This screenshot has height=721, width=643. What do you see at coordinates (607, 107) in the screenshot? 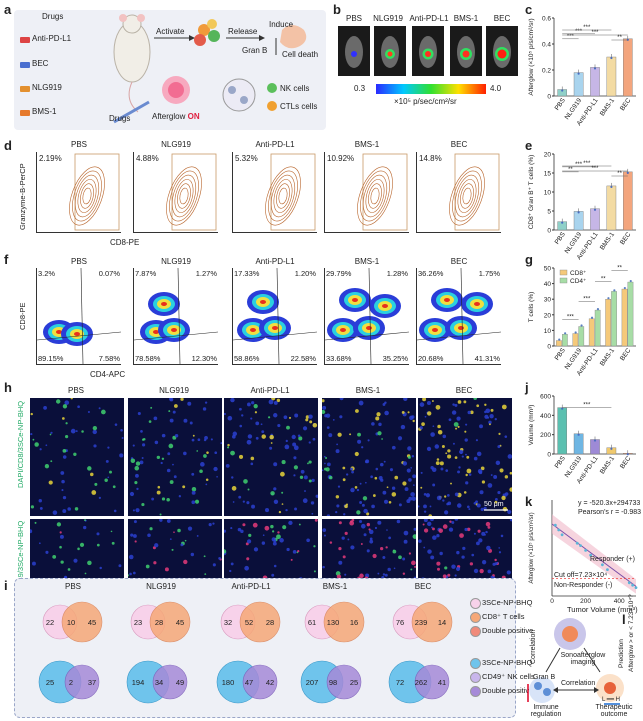
I see `x-tick-label: BMS-1` at bounding box center [607, 107].